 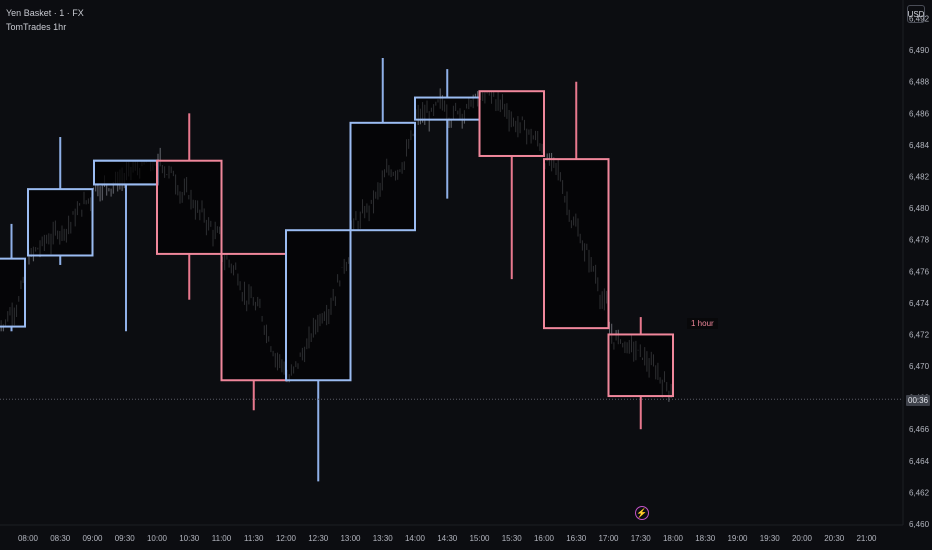 What do you see at coordinates (318, 538) in the screenshot?
I see `x-tick-label-9: 12:30` at bounding box center [318, 538].